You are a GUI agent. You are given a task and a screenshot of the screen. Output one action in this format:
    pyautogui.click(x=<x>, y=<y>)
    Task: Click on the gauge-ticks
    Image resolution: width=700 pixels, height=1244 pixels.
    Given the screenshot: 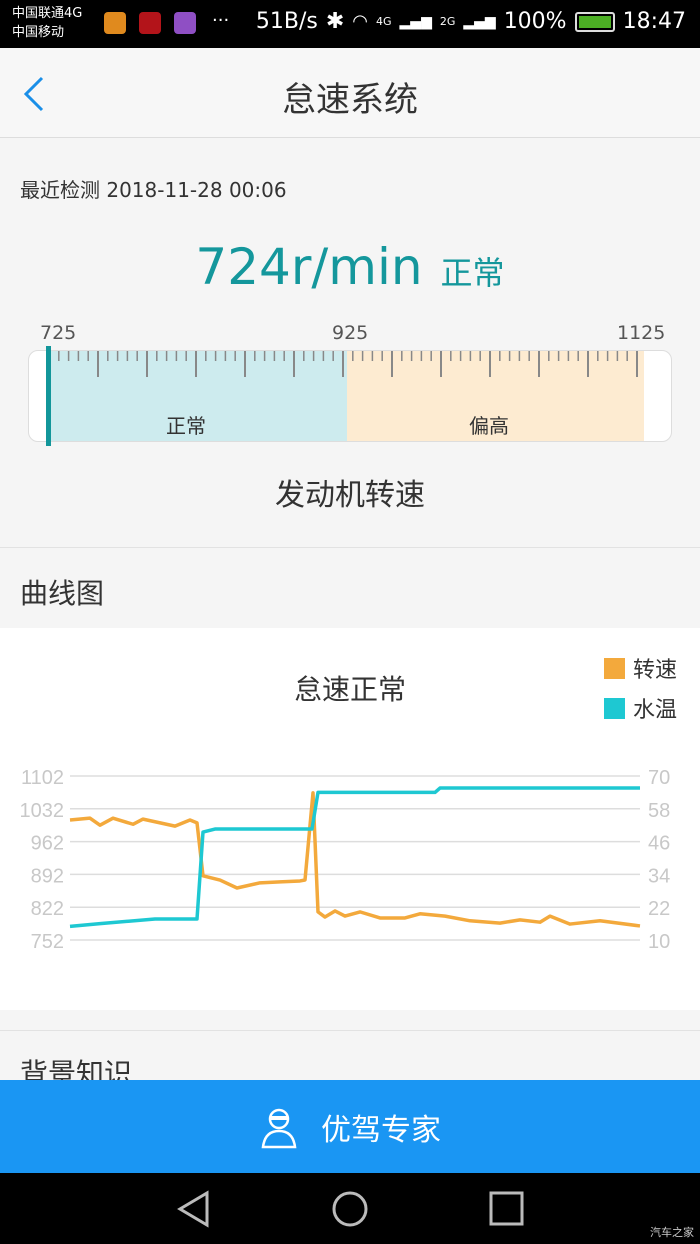 What is the action you would take?
    pyautogui.click(x=348, y=364)
    